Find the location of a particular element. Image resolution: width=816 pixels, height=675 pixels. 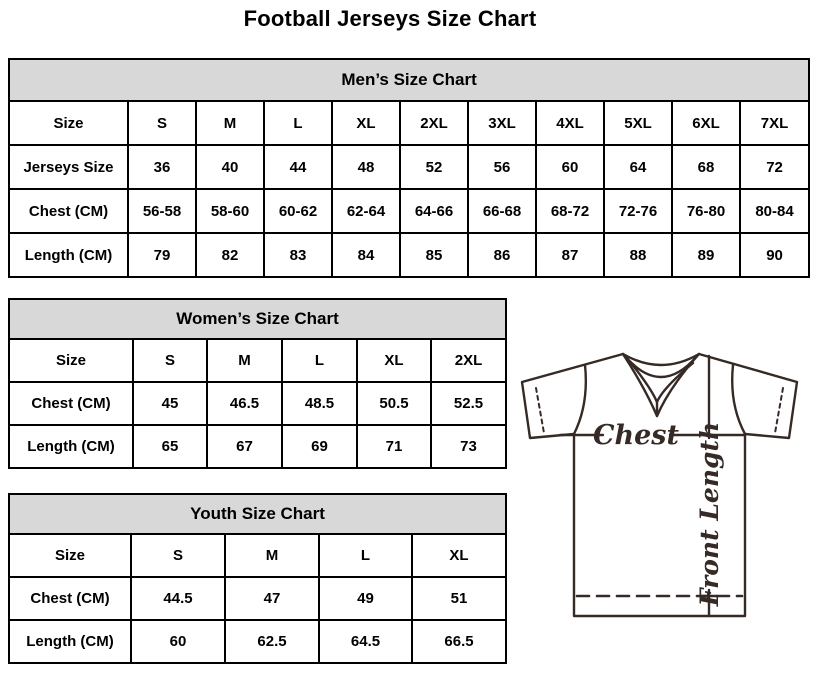

value-cell: 76-80 is located at coordinates (706, 211).